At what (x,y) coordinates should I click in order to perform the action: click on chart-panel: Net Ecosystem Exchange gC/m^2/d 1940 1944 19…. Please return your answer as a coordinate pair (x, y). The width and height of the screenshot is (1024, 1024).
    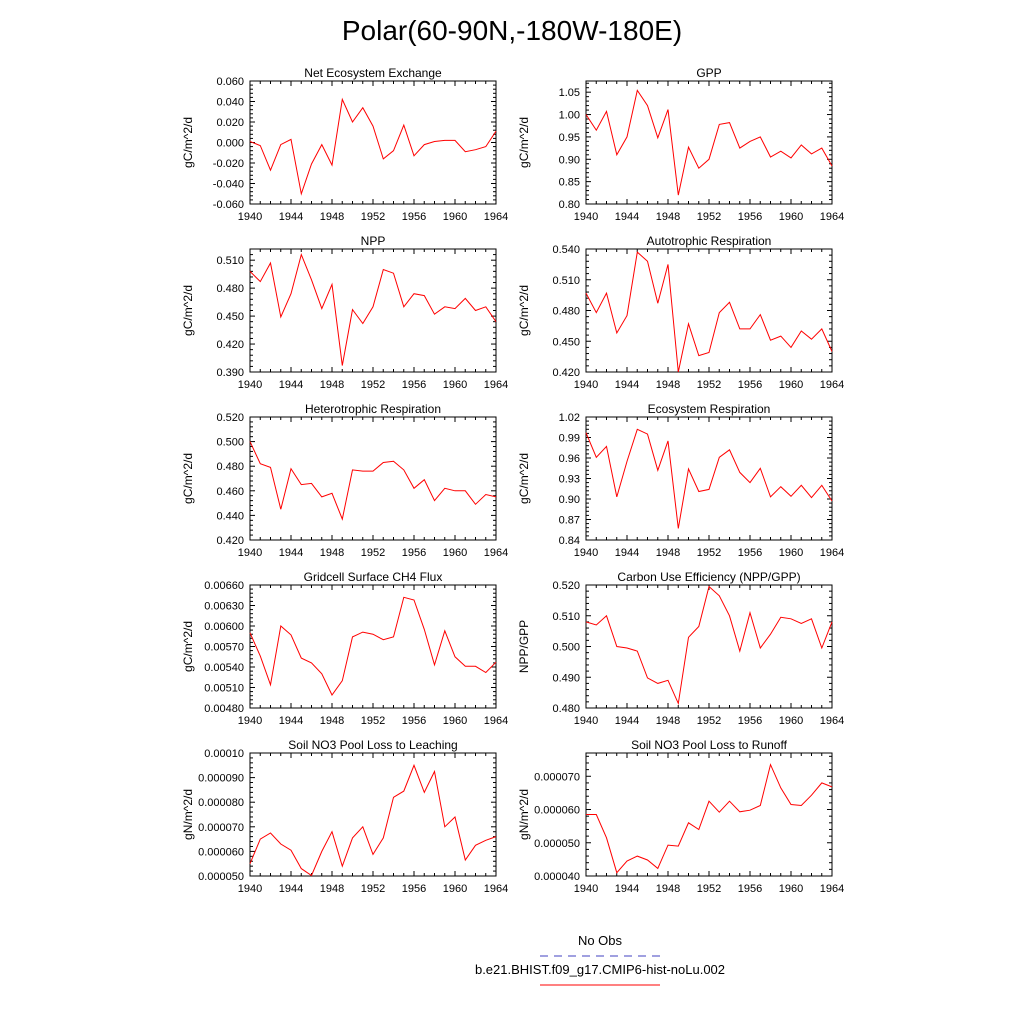
    Looking at the image, I should click on (344, 144).